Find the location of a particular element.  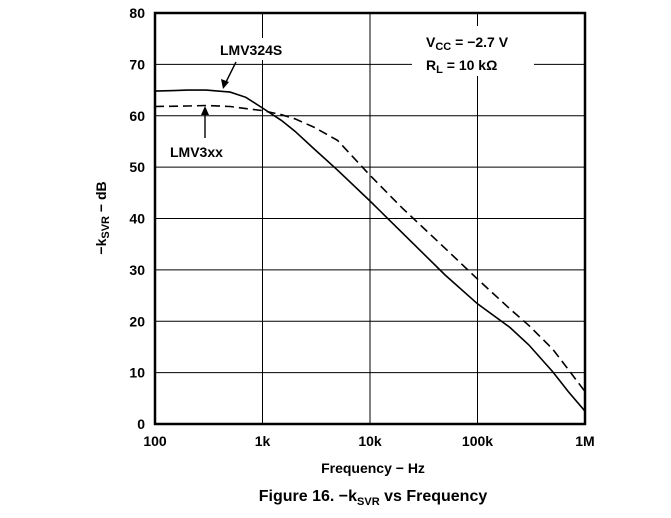

y-tick-label: 30 is located at coordinates (137, 270).